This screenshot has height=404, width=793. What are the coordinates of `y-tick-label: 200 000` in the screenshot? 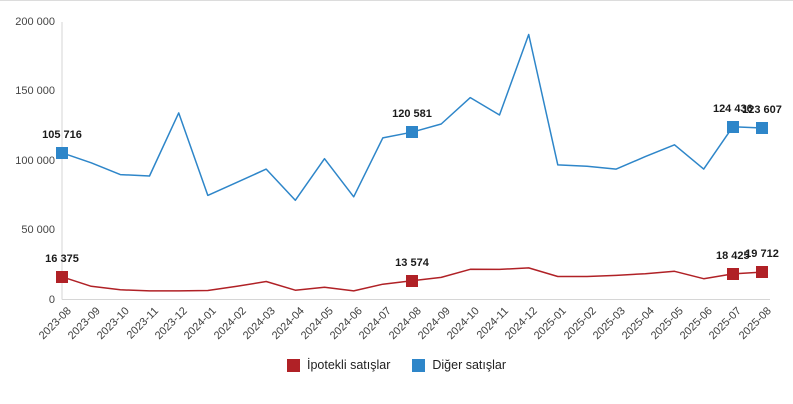 It's located at (35, 22).